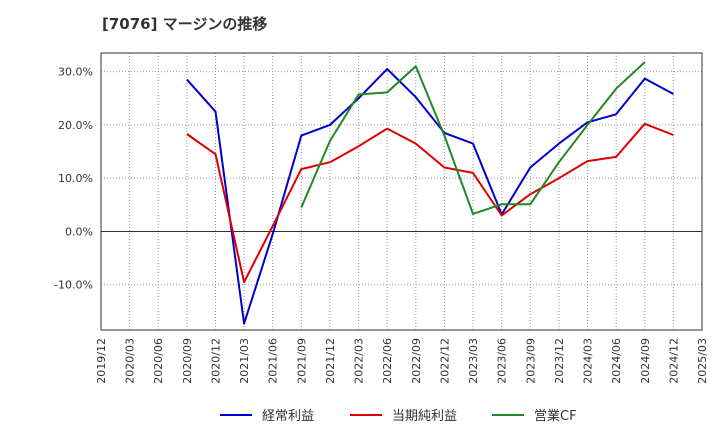 This screenshot has width=720, height=440. What do you see at coordinates (187, 361) in the screenshot?
I see `x-tick-label: 2020/09` at bounding box center [187, 361].